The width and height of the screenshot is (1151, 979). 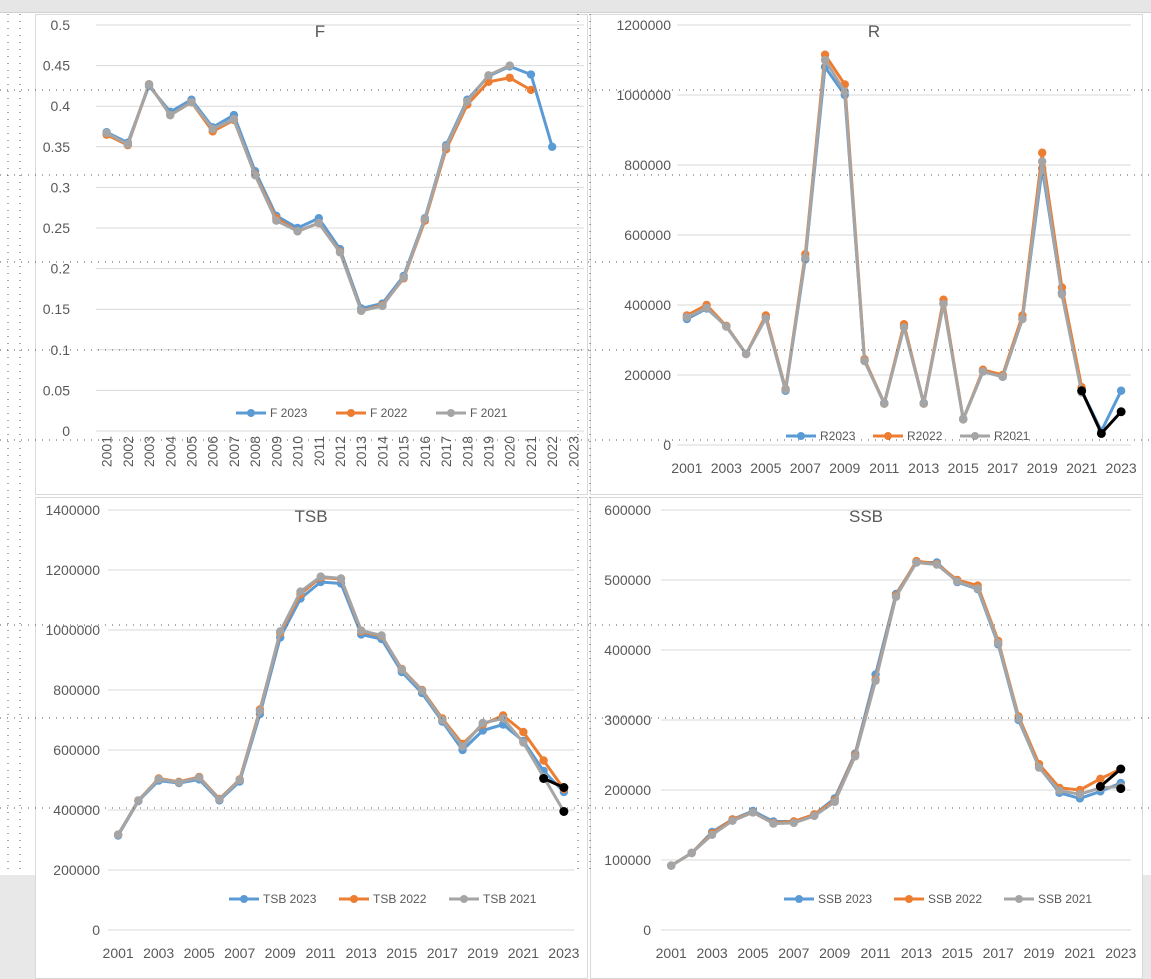 I want to click on y-tick-label: 600000, so click(x=76, y=750).